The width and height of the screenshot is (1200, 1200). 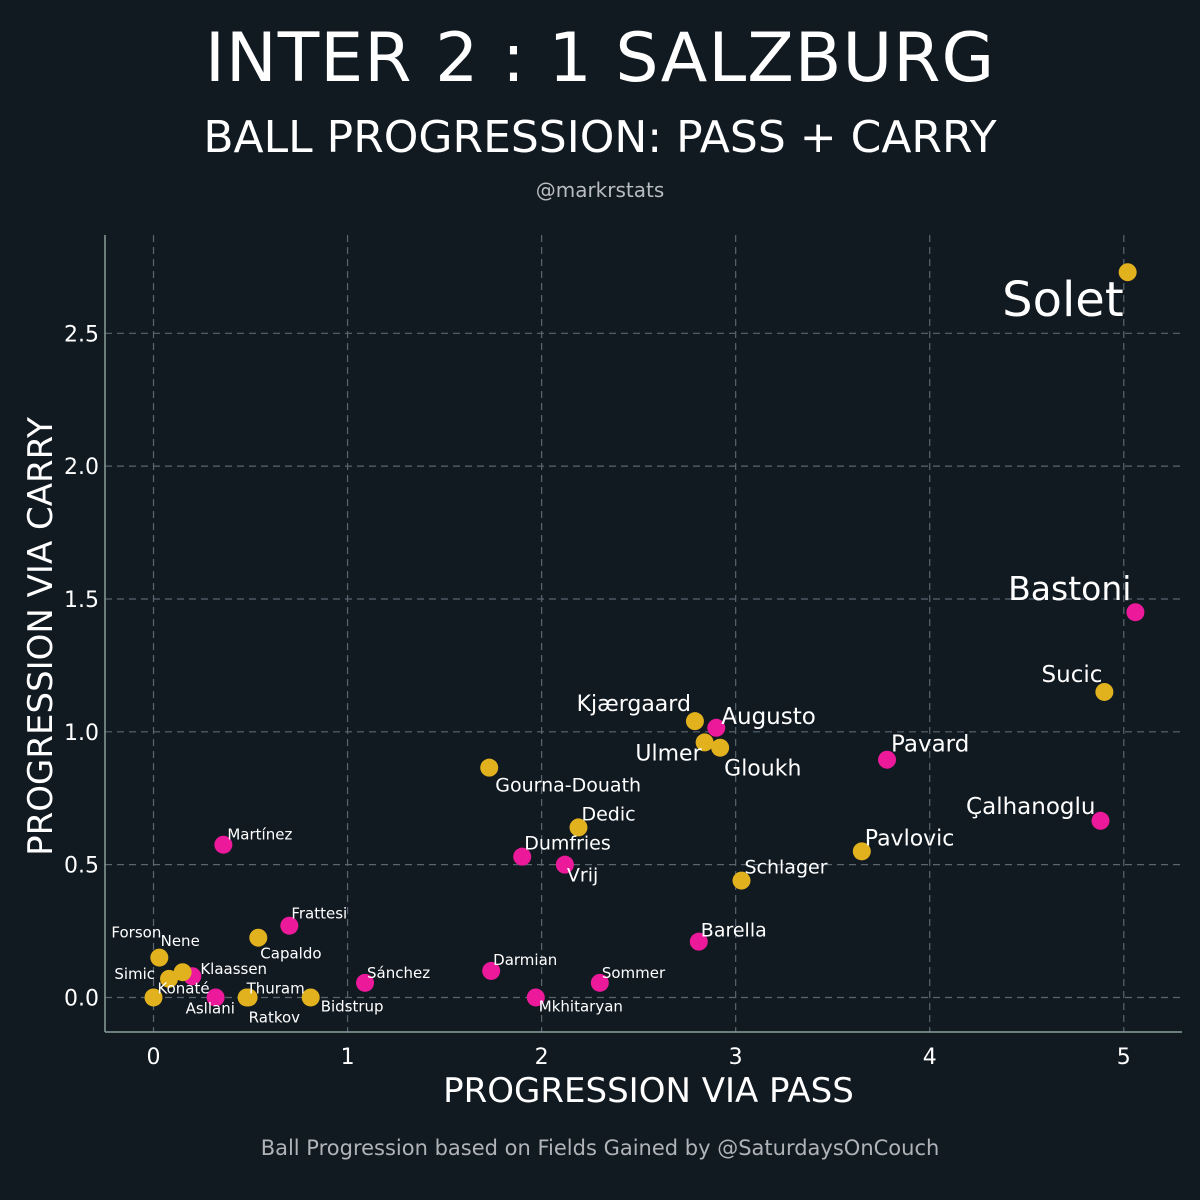 What do you see at coordinates (398, 973) in the screenshot?
I see `point-label: Sánchez` at bounding box center [398, 973].